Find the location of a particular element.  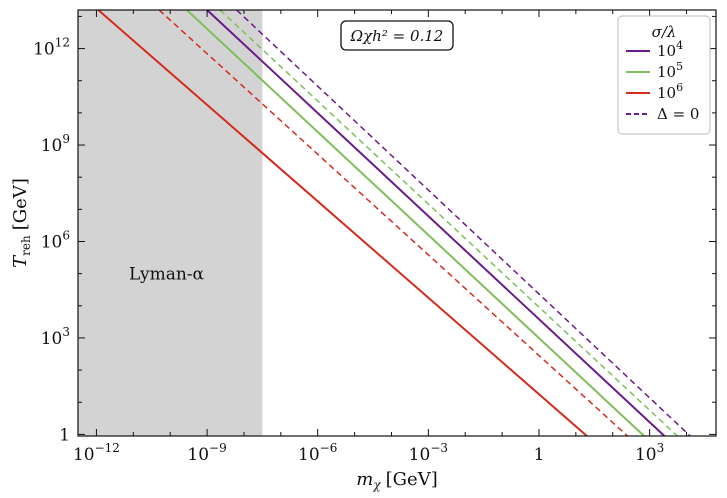

lyman-alpha-label: Lyman-α is located at coordinates (167, 275).